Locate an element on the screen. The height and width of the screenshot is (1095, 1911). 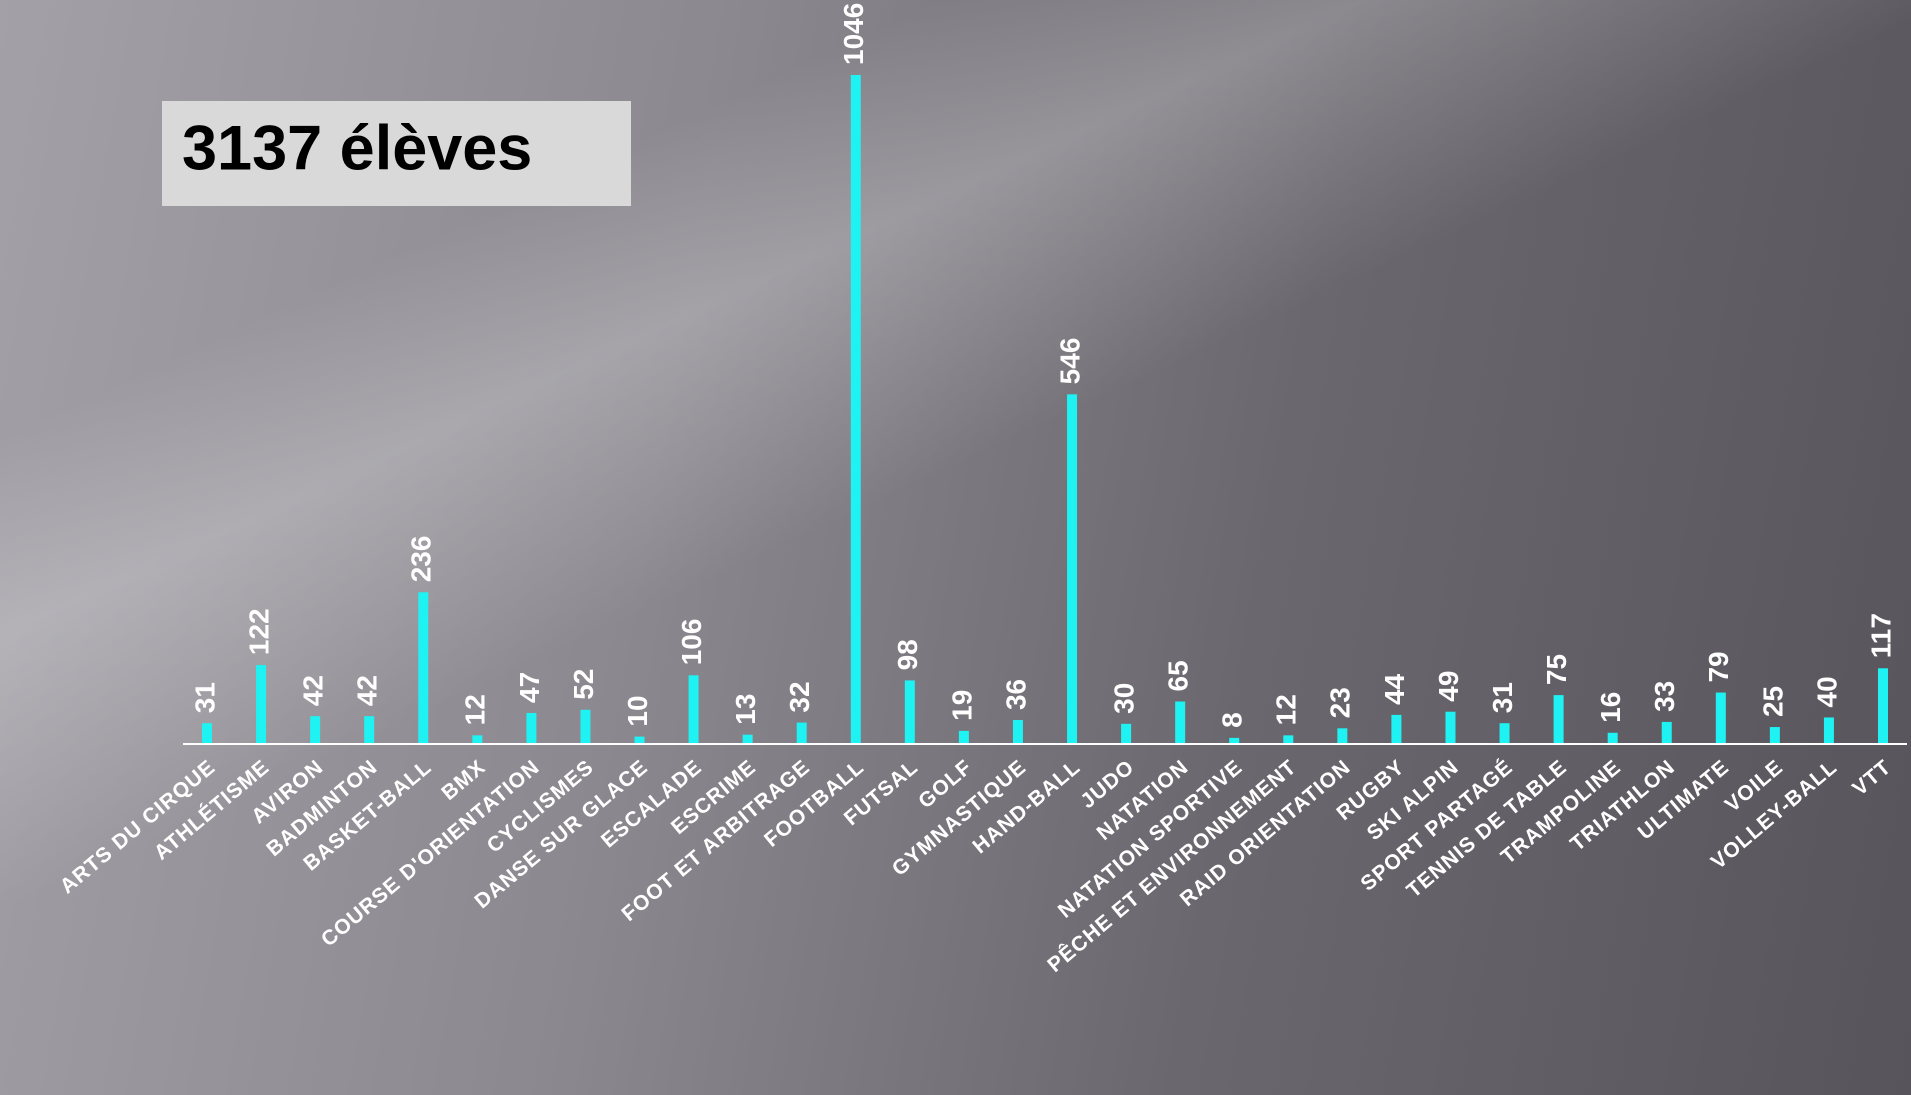
value-label: 13 is located at coordinates (745, 709).